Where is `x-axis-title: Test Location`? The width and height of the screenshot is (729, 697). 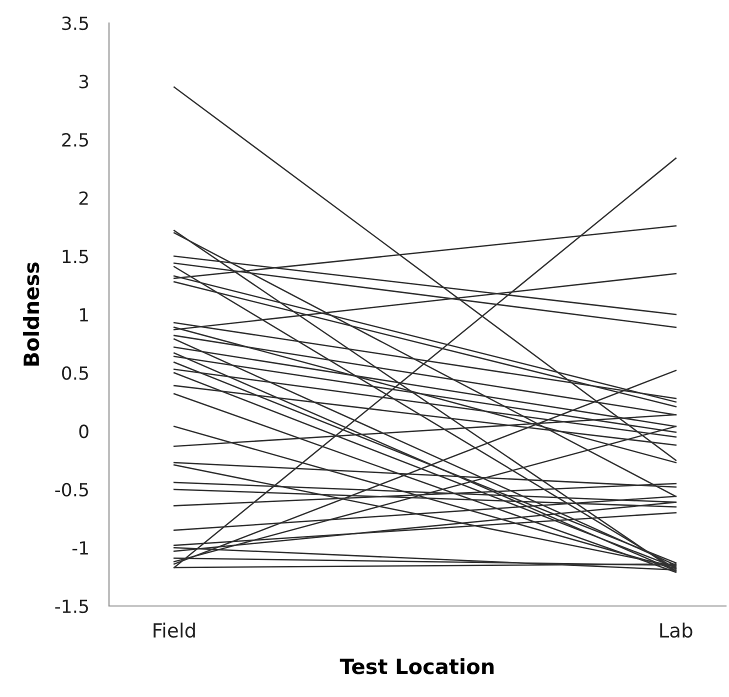 x-axis-title: Test Location is located at coordinates (417, 666).